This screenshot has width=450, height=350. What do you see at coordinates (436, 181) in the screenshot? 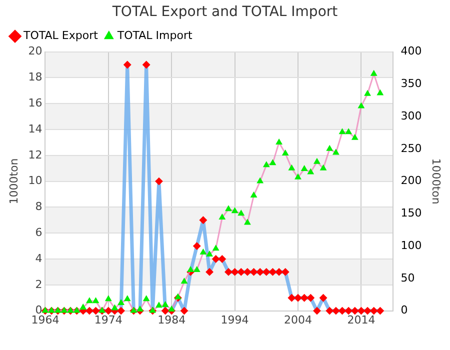
I see `y2-axis-title: 1000ton` at bounding box center [436, 181].